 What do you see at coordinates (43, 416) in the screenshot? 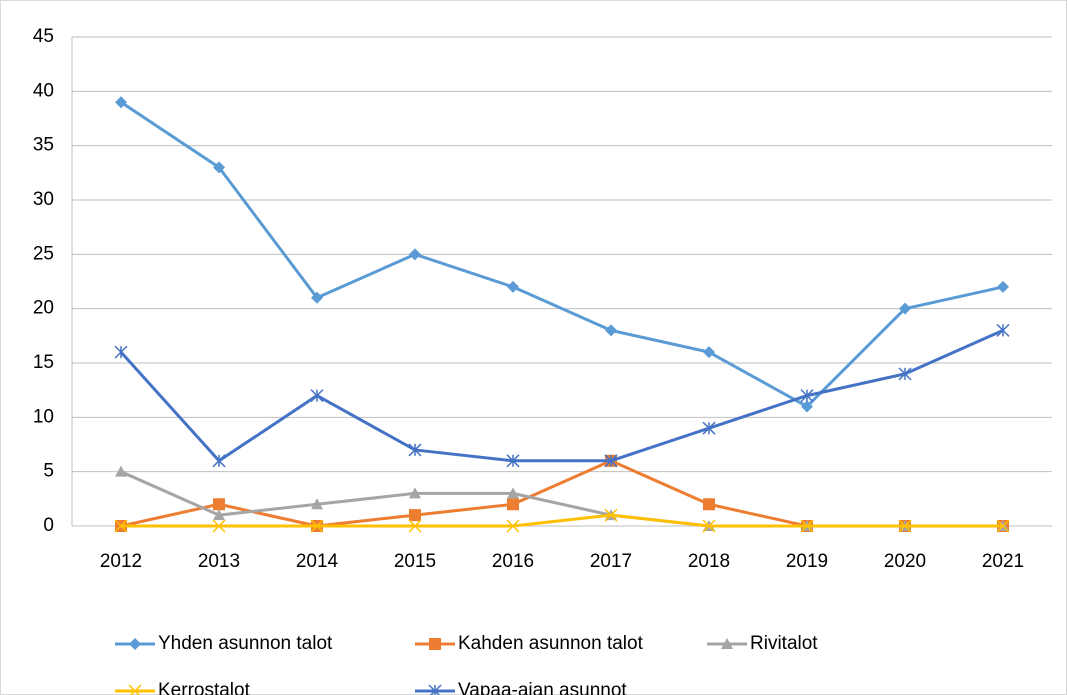
I see `y-tick-label: 10` at bounding box center [43, 416].